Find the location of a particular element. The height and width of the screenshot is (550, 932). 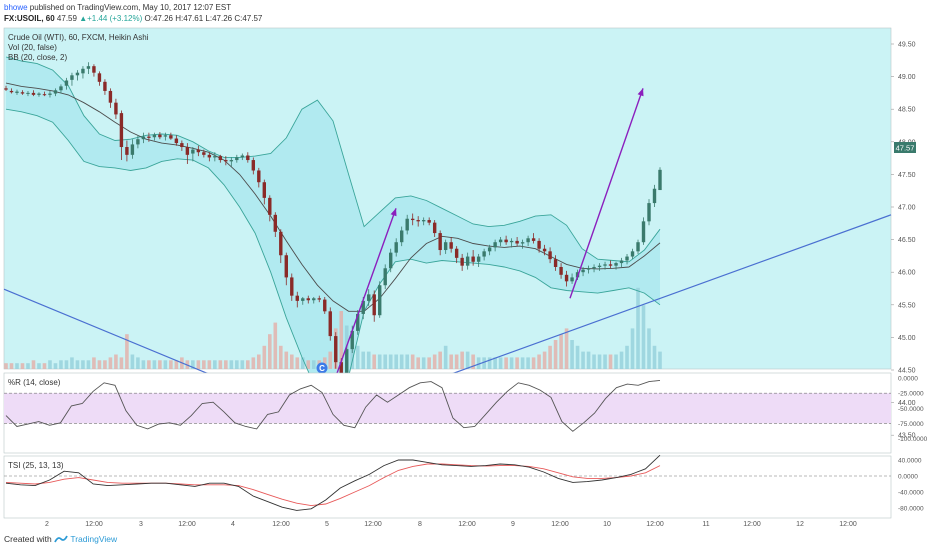

tsi-title: TSI (25, 13, 13) is located at coordinates (36, 465).